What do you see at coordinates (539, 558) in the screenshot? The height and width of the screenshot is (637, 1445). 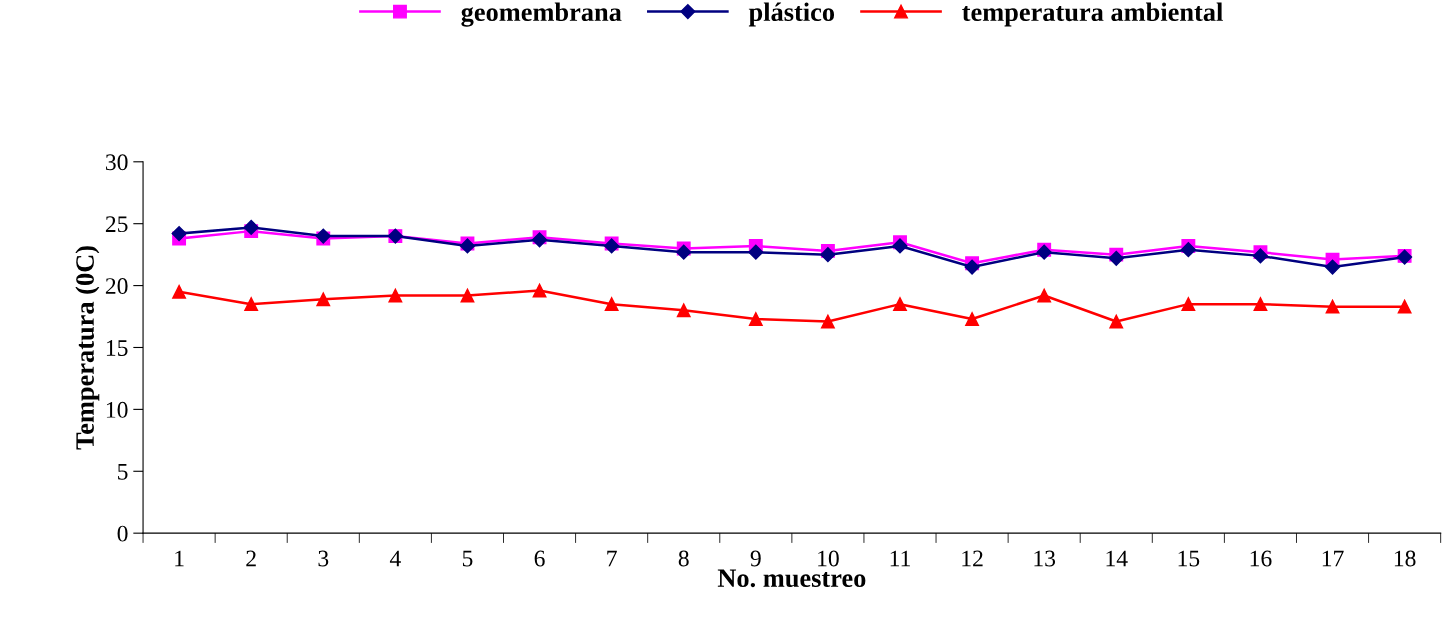 I see `x-tick-label: 6` at bounding box center [539, 558].